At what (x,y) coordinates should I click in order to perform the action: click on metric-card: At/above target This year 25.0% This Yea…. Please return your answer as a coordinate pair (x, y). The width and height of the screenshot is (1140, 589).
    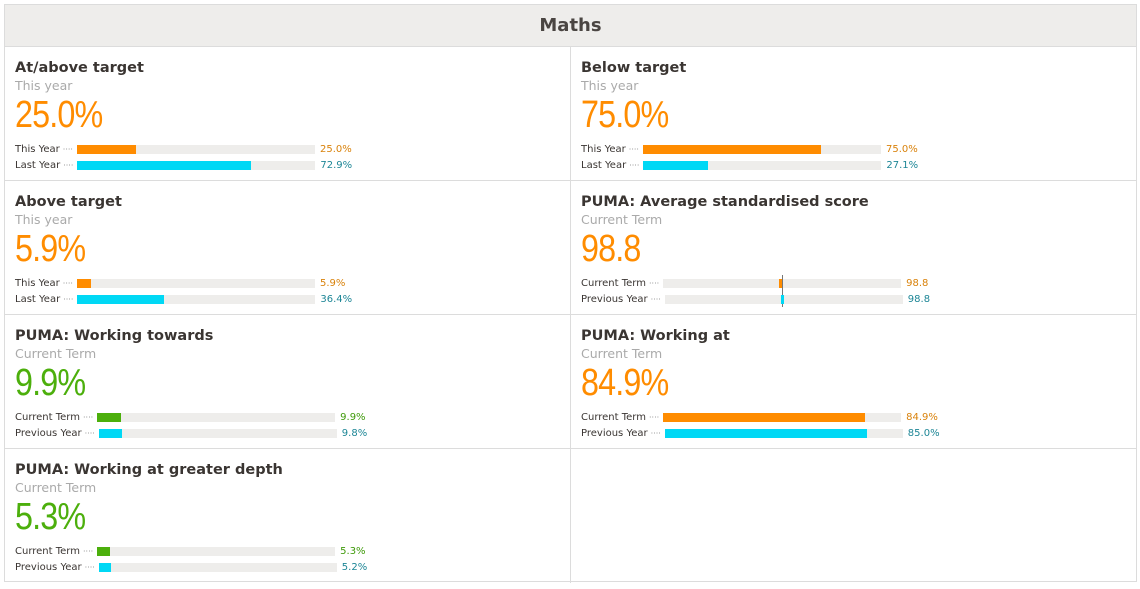
    Looking at the image, I should click on (288, 114).